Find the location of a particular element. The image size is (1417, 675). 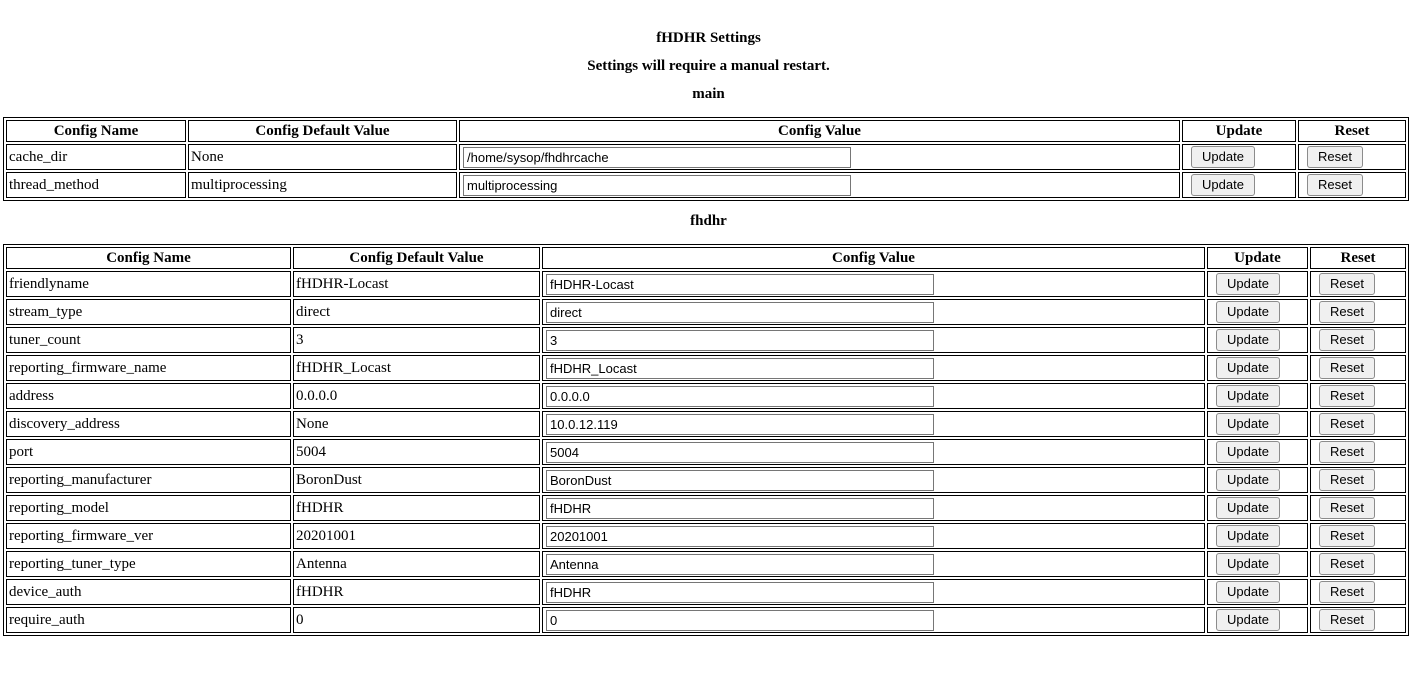

column-header-reset: Reset is located at coordinates (1358, 258).